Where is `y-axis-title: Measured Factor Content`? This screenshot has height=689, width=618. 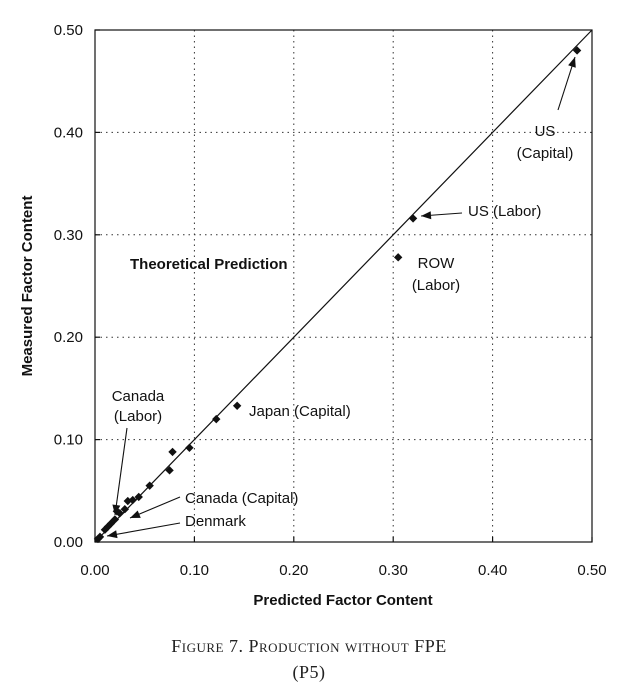 y-axis-title: Measured Factor Content is located at coordinates (27, 286).